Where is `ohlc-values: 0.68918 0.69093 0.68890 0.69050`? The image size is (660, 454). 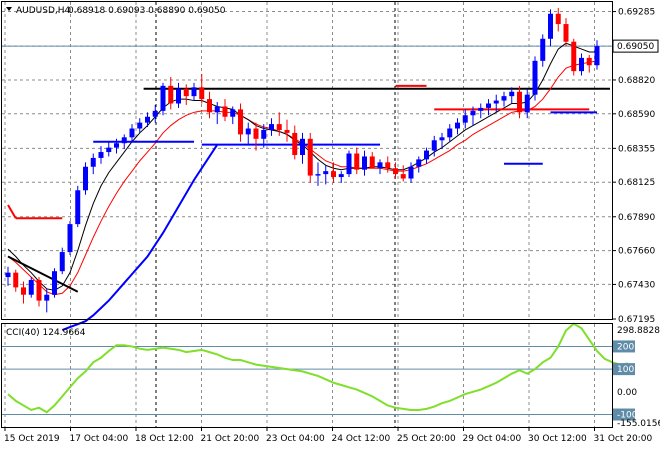 ohlc-values: 0.68918 0.69093 0.68890 0.69050 is located at coordinates (147, 11).